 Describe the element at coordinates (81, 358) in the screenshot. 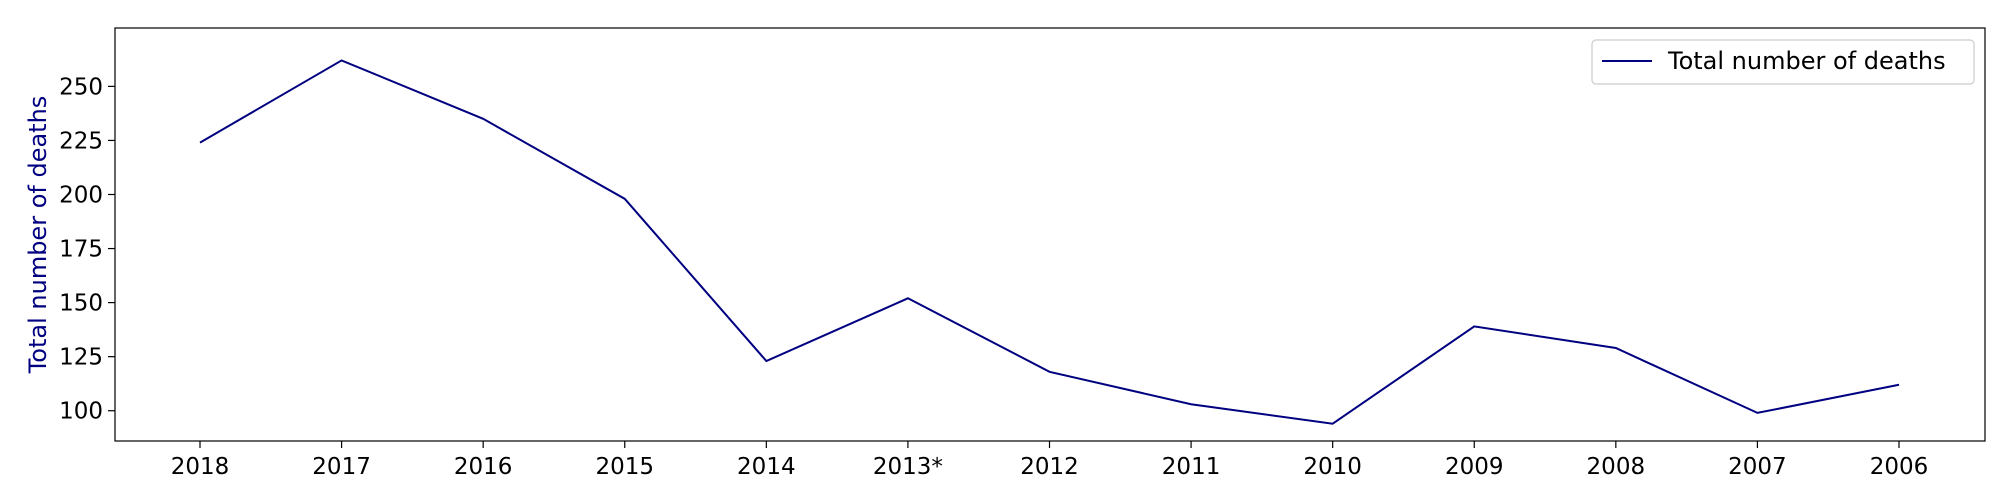

I see `y-tick-label: 125` at that location.